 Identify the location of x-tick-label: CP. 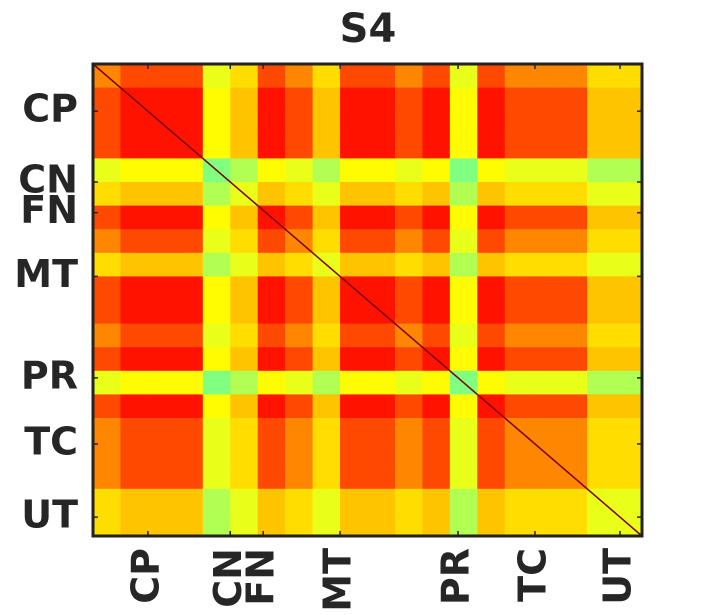
(145, 576).